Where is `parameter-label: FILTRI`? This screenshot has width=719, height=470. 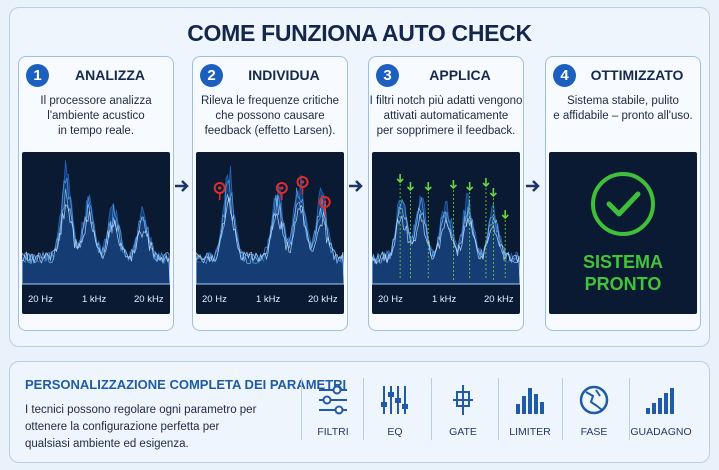
parameter-label: FILTRI is located at coordinates (333, 432).